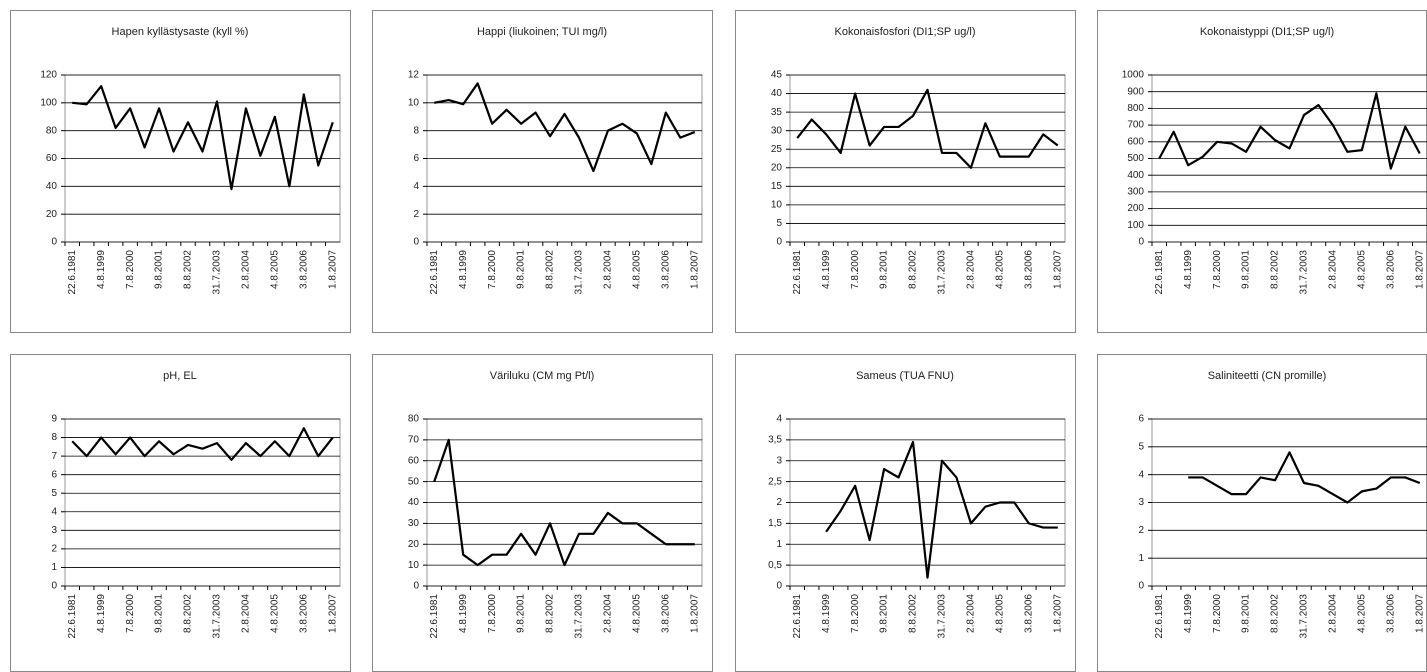 The image size is (1427, 672). I want to click on y-tick-label: 70, so click(414, 440).